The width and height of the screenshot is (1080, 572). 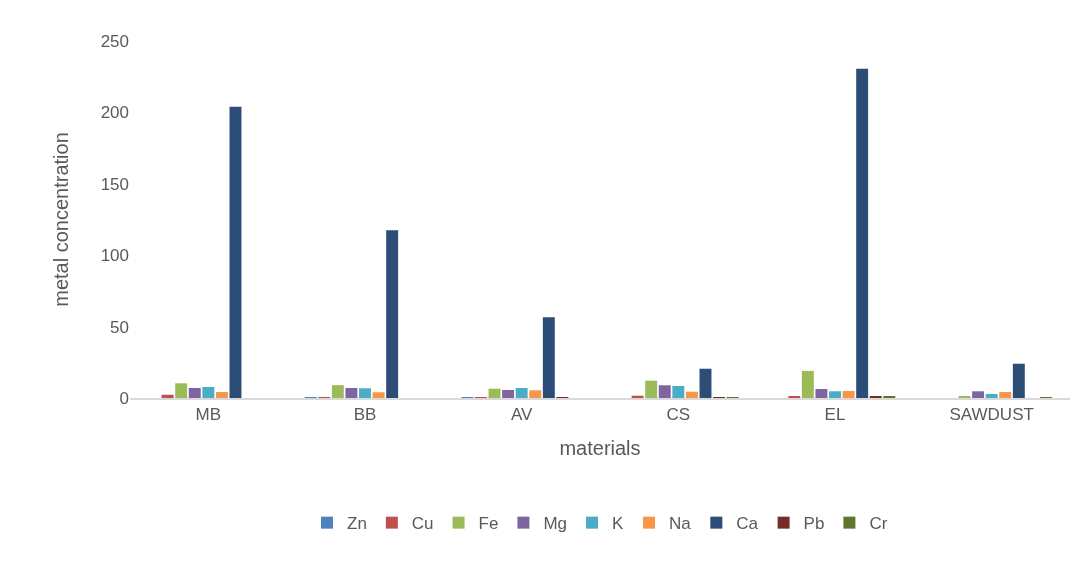 I want to click on legend-label: Ca, so click(x=747, y=524).